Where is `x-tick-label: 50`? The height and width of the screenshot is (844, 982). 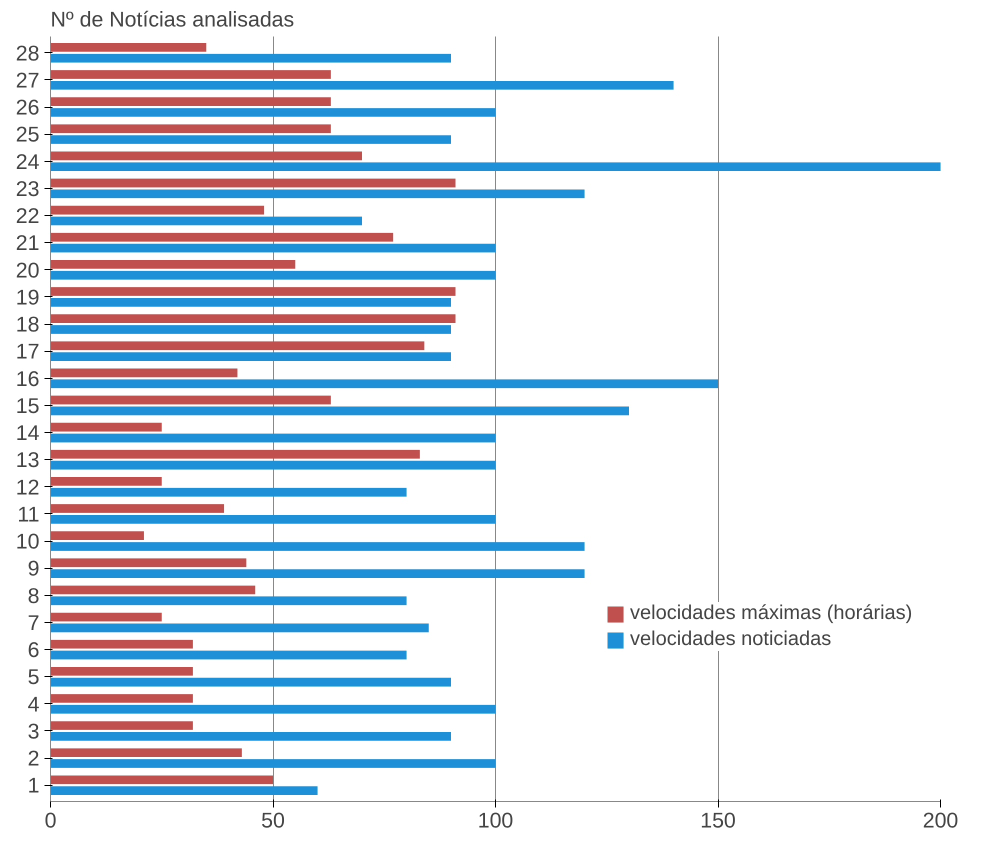
x-tick-label: 50 is located at coordinates (273, 820).